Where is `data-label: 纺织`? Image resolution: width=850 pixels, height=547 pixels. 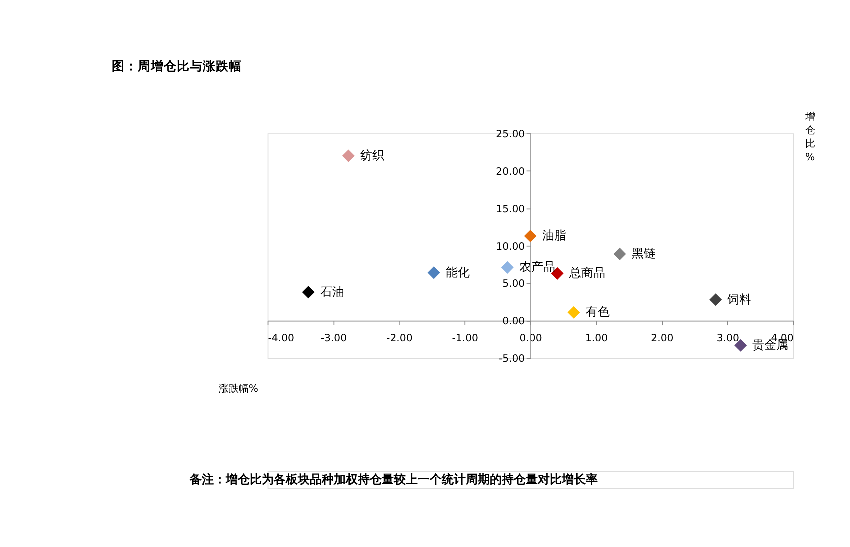 data-label: 纺织 is located at coordinates (372, 155).